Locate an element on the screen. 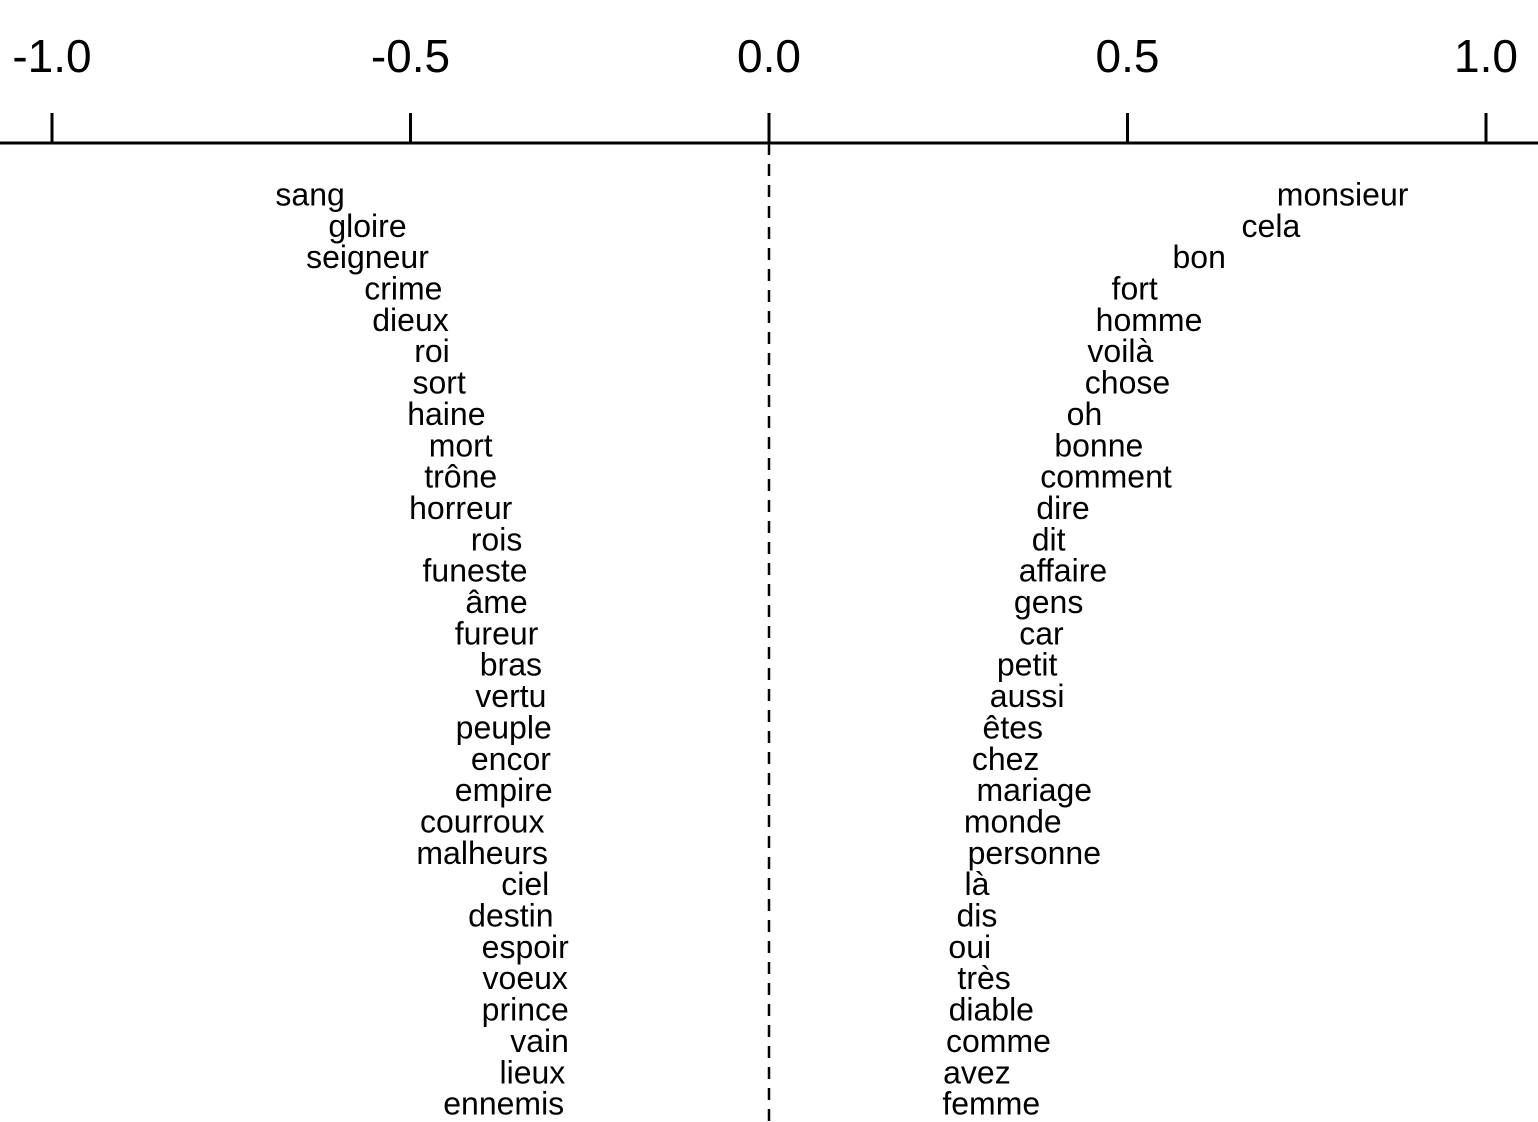 This screenshot has height=1122, width=1538. x-tick-label: 0.0 is located at coordinates (769, 56).